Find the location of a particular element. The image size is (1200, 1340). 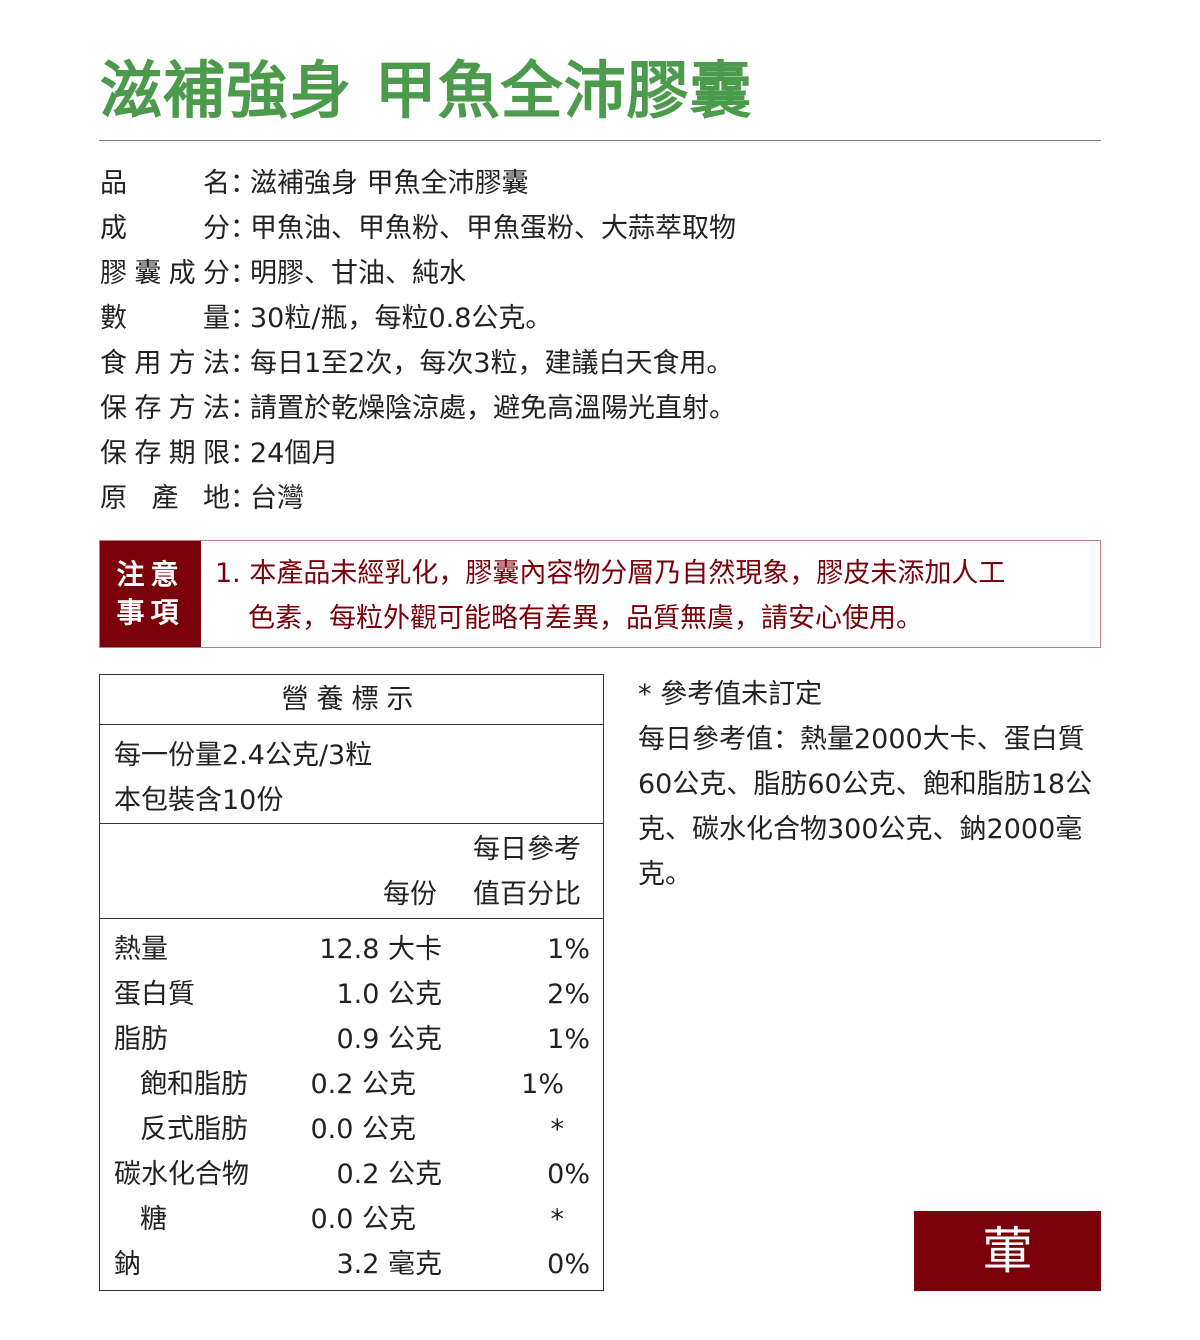

nutrient-name: 鈉 is located at coordinates (127, 1264).